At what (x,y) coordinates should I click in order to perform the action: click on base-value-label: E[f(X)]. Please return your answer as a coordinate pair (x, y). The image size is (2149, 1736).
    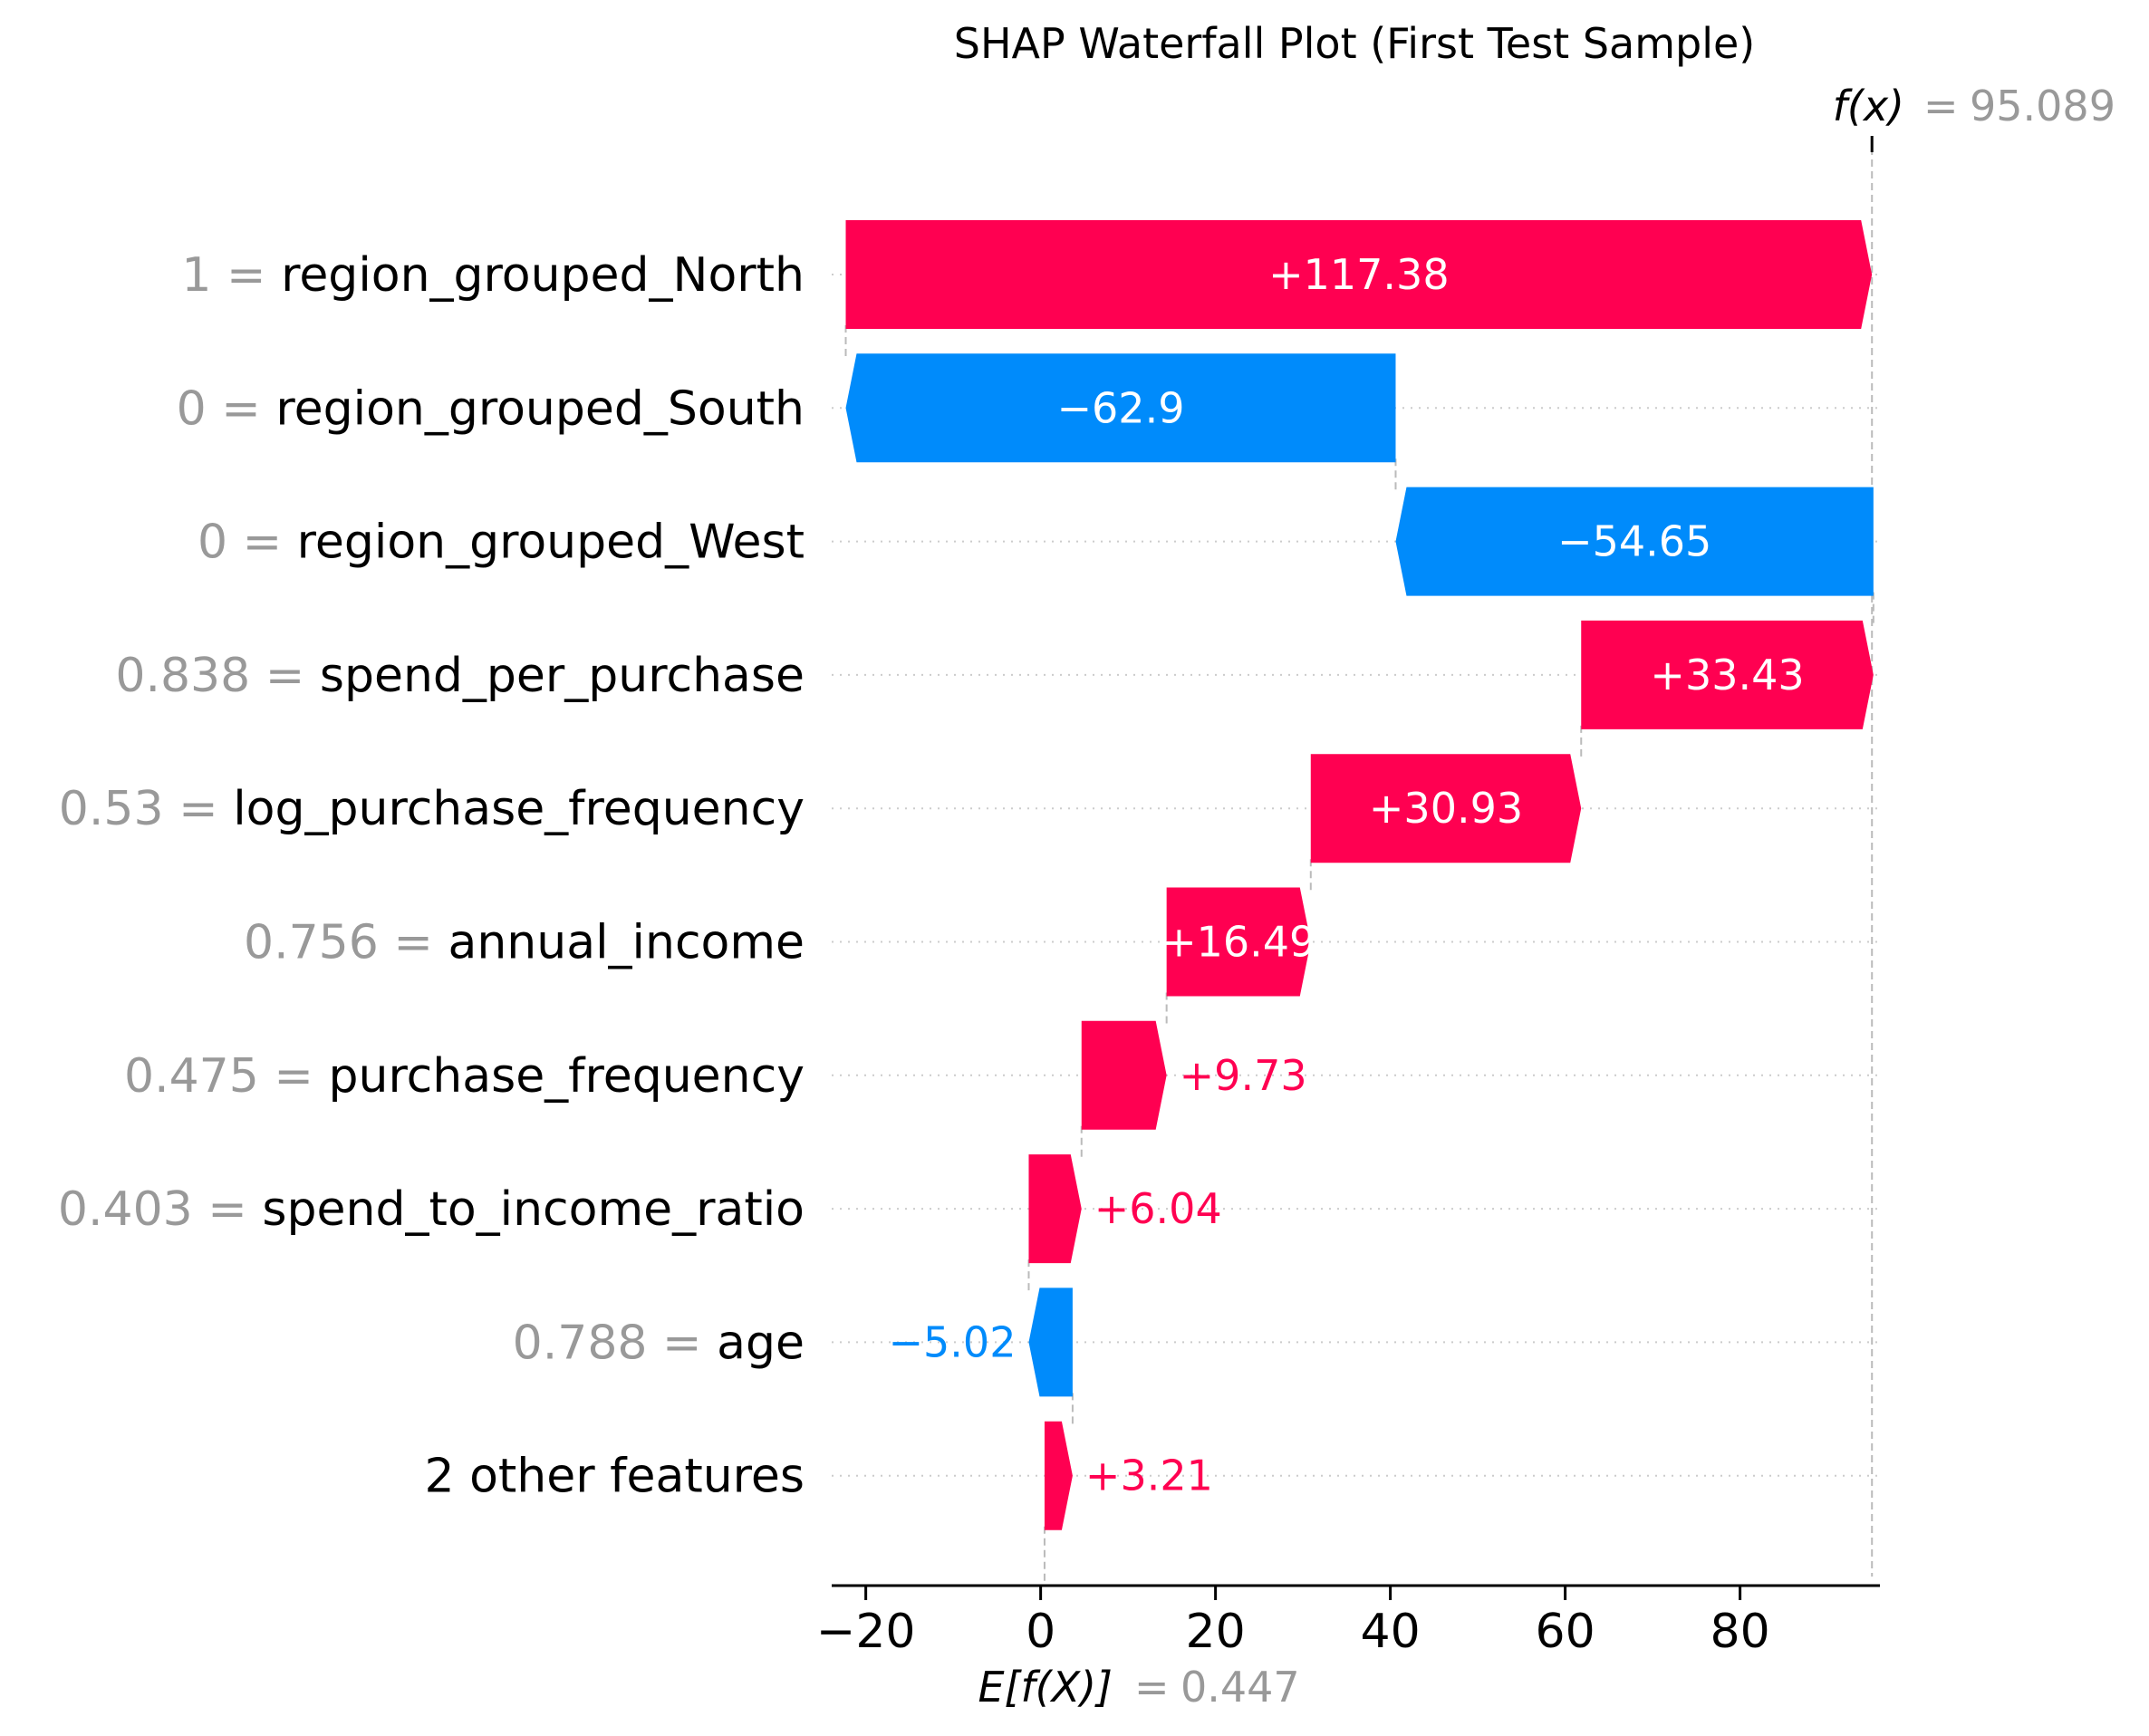
    Looking at the image, I should click on (1045, 1687).